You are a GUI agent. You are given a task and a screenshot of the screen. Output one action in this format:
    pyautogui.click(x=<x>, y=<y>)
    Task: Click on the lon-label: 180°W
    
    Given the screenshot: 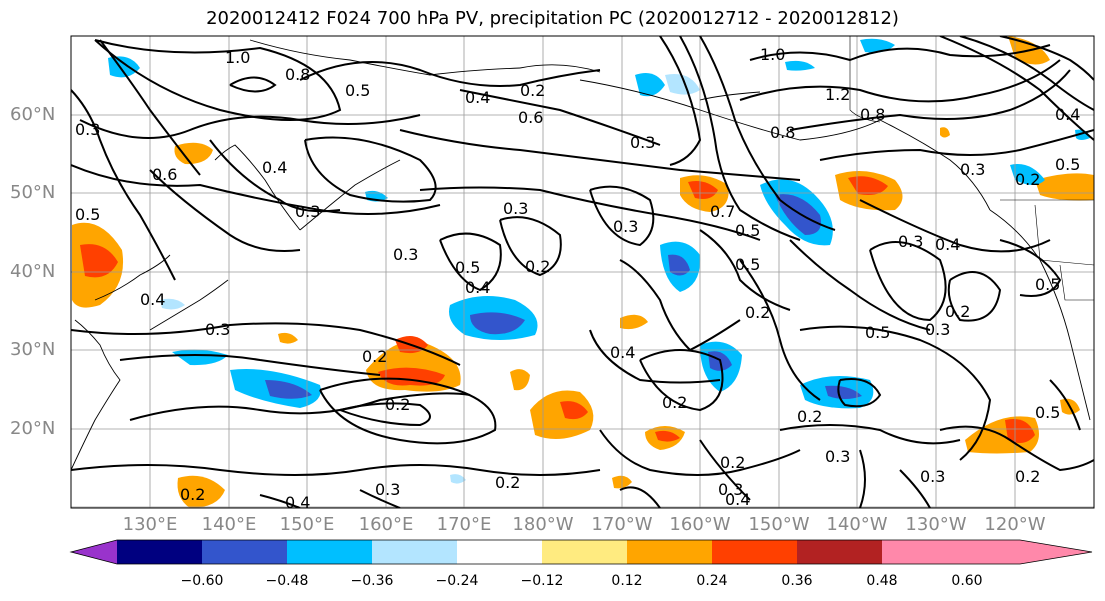 What is the action you would take?
    pyautogui.click(x=543, y=524)
    